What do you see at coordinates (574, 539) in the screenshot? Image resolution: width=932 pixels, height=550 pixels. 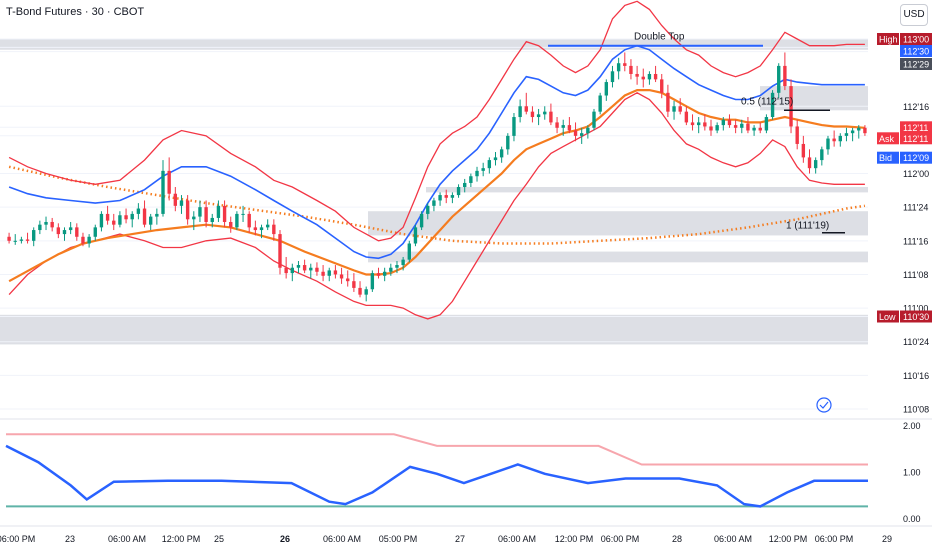 I see `time-tick: 12:00 PM` at bounding box center [574, 539].